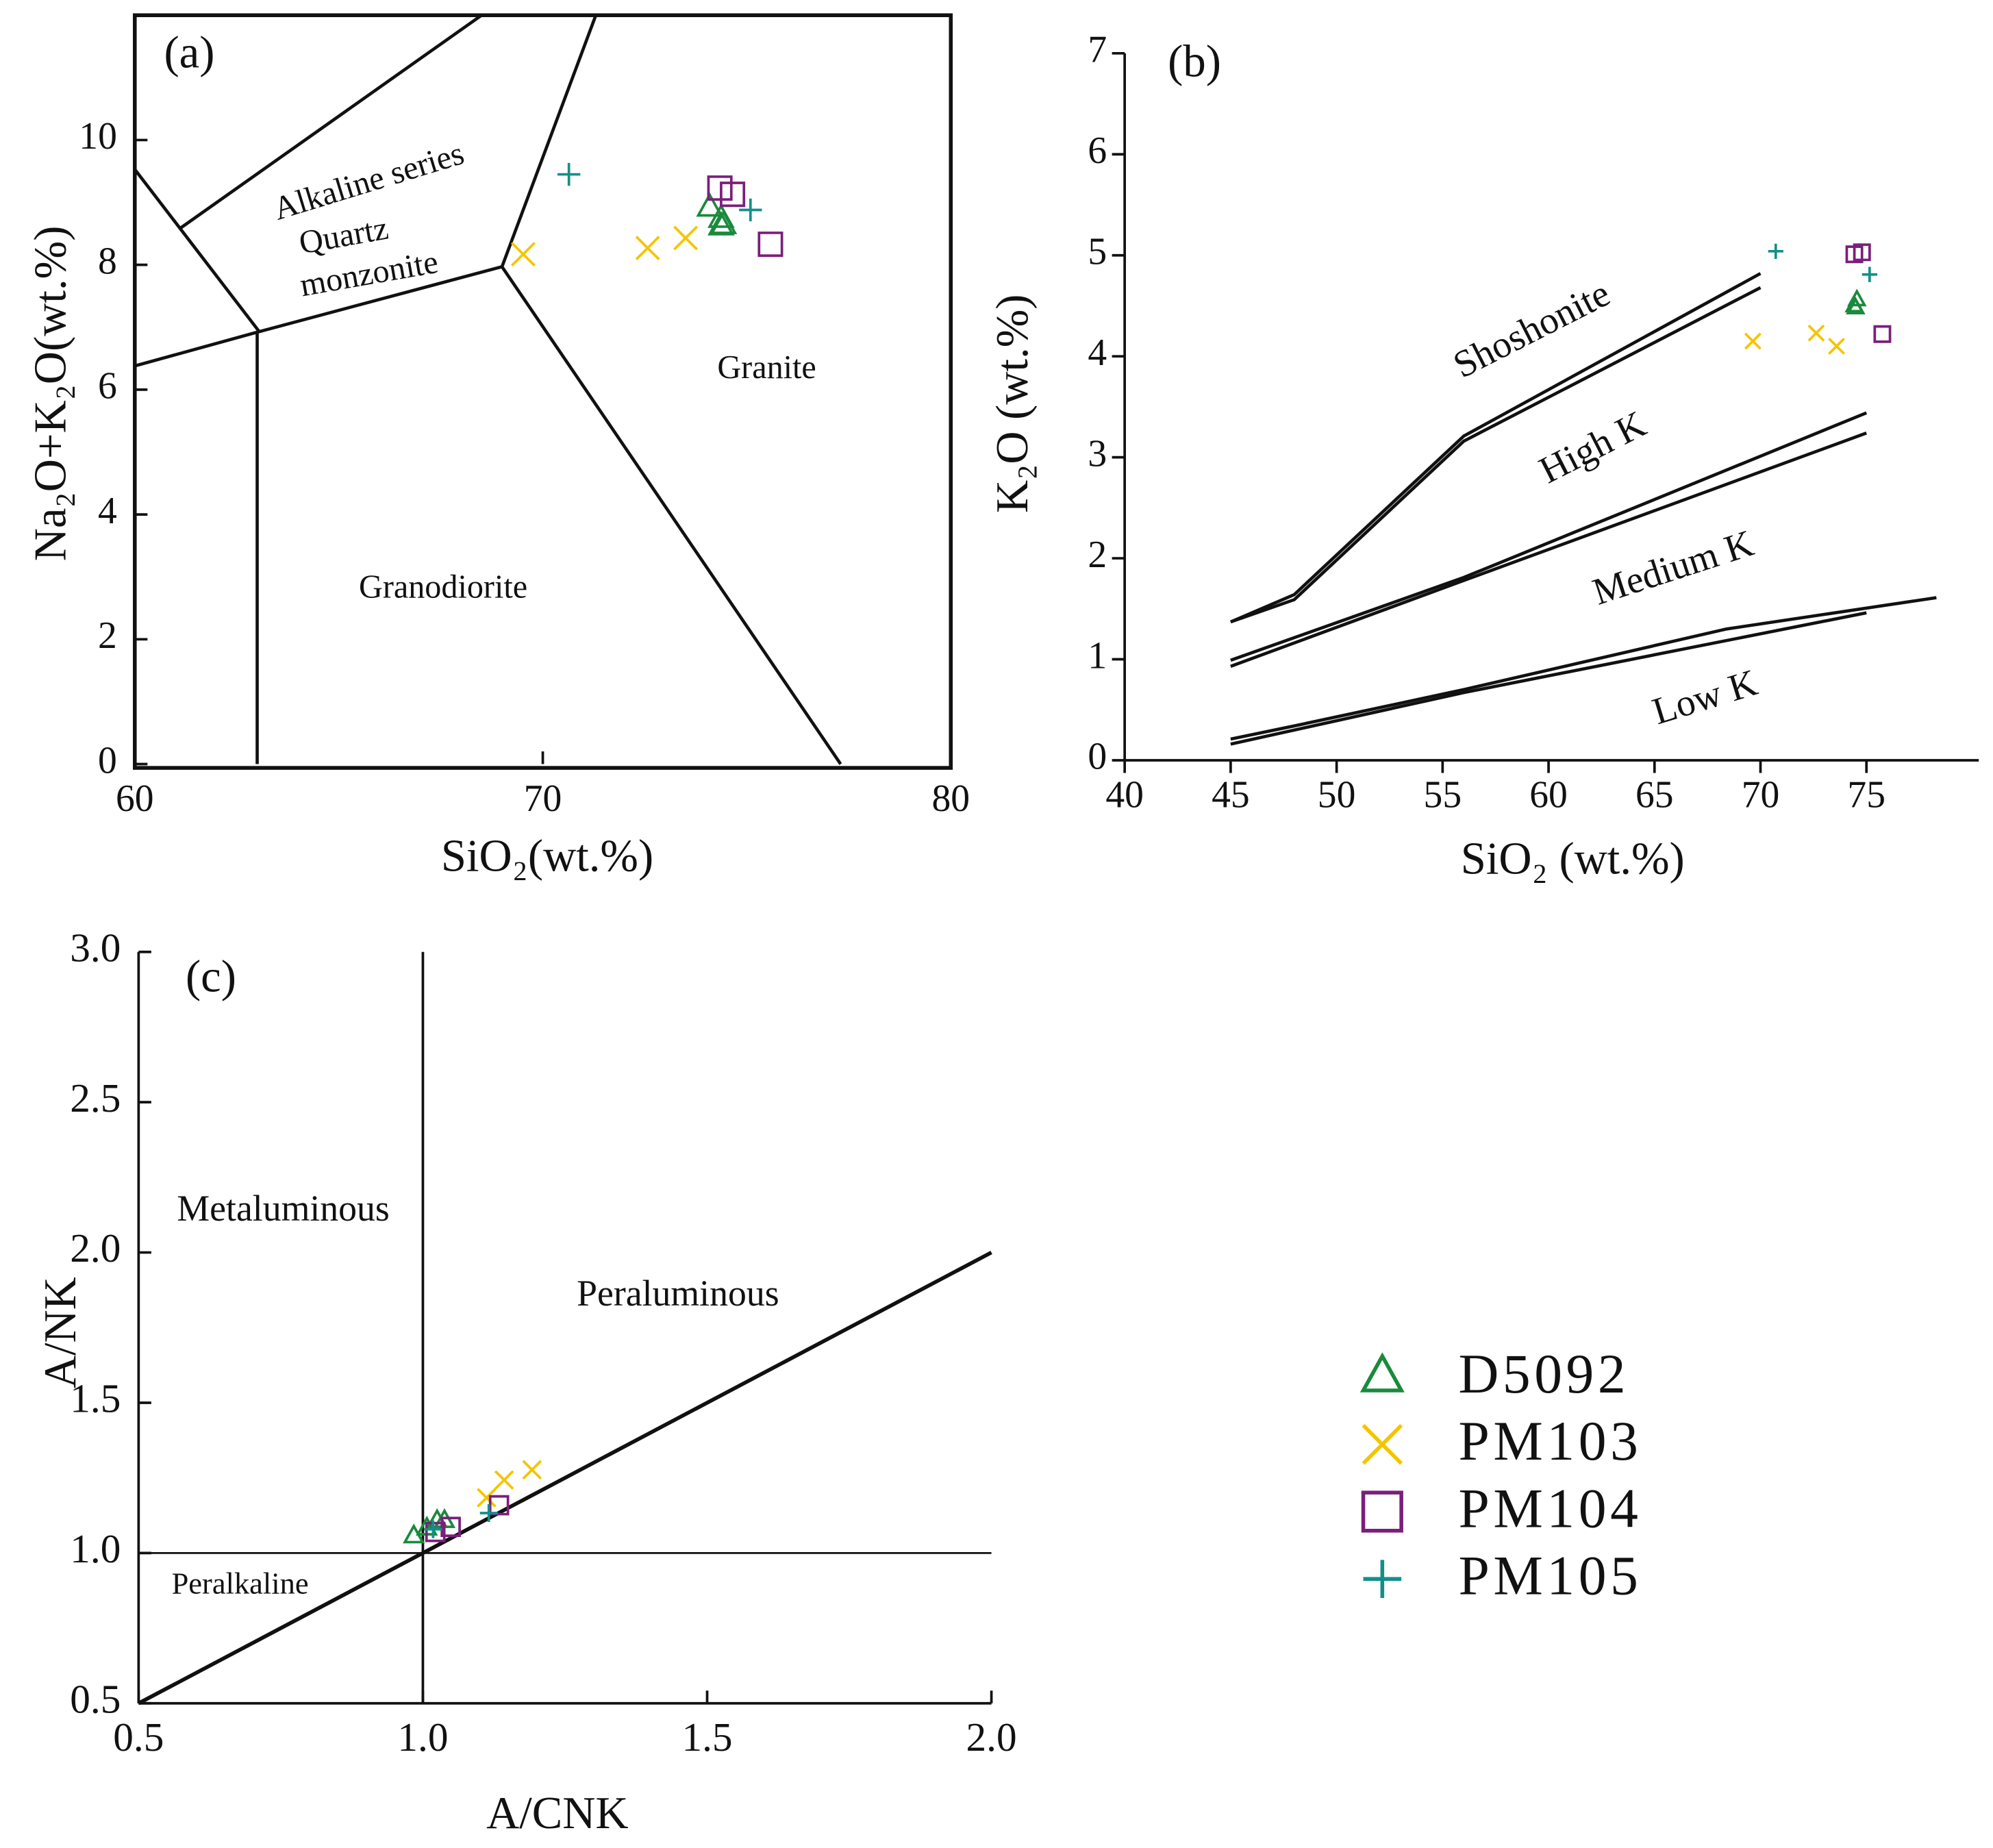 The width and height of the screenshot is (1993, 1848). I want to click on x-tick-label: 75, so click(1866, 794).